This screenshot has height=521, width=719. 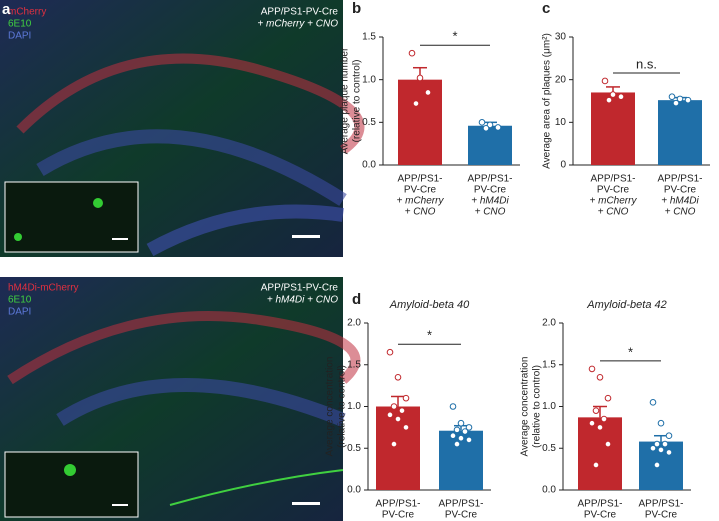 I want to click on panel-label: d, so click(x=356, y=299).